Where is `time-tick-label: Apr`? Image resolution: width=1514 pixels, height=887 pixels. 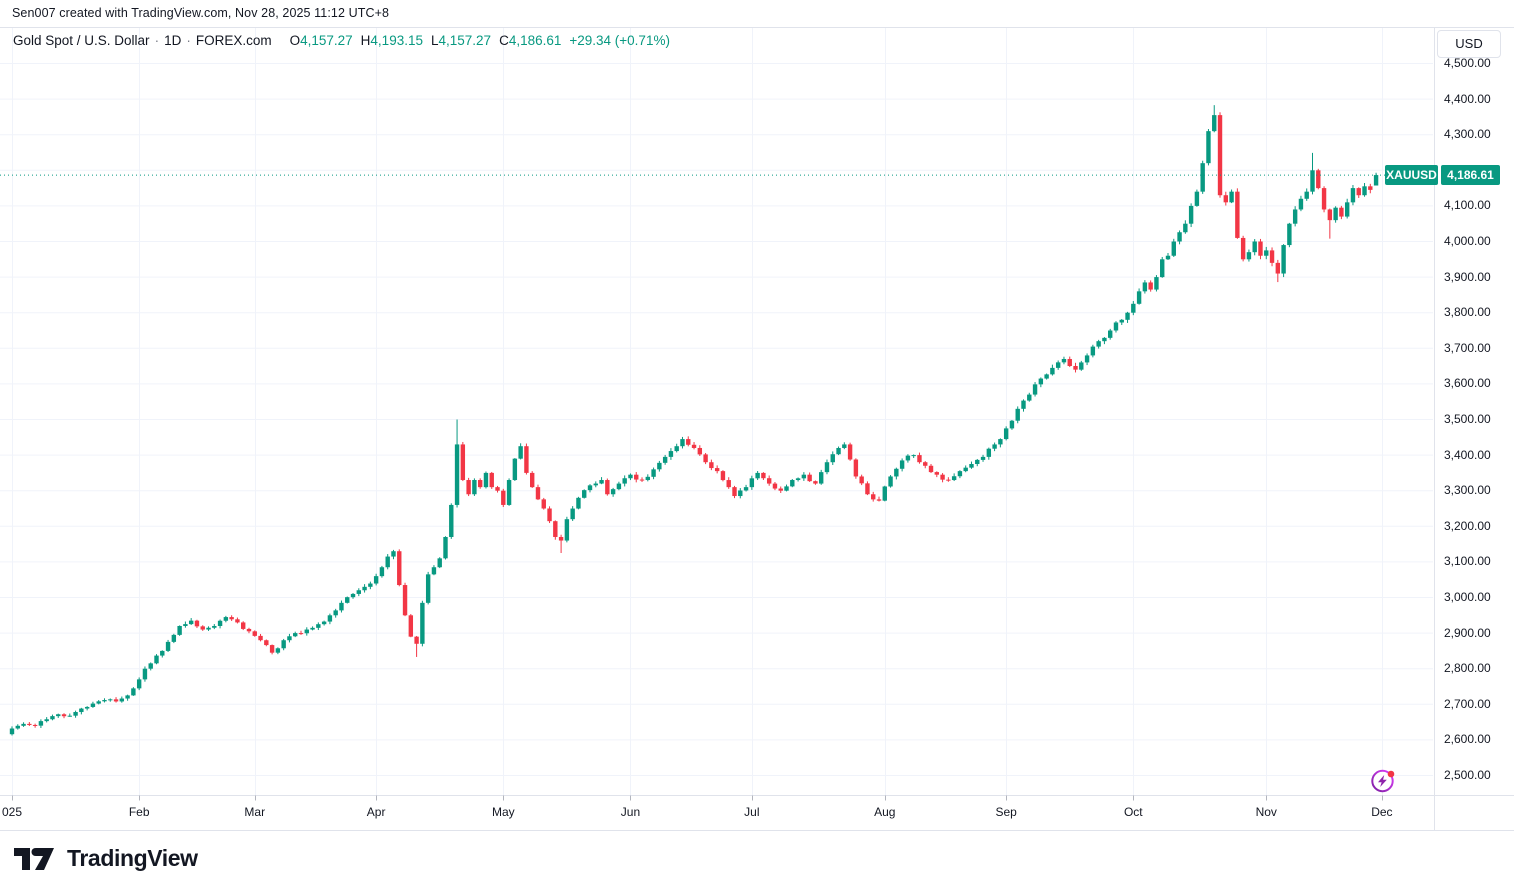 time-tick-label: Apr is located at coordinates (376, 812).